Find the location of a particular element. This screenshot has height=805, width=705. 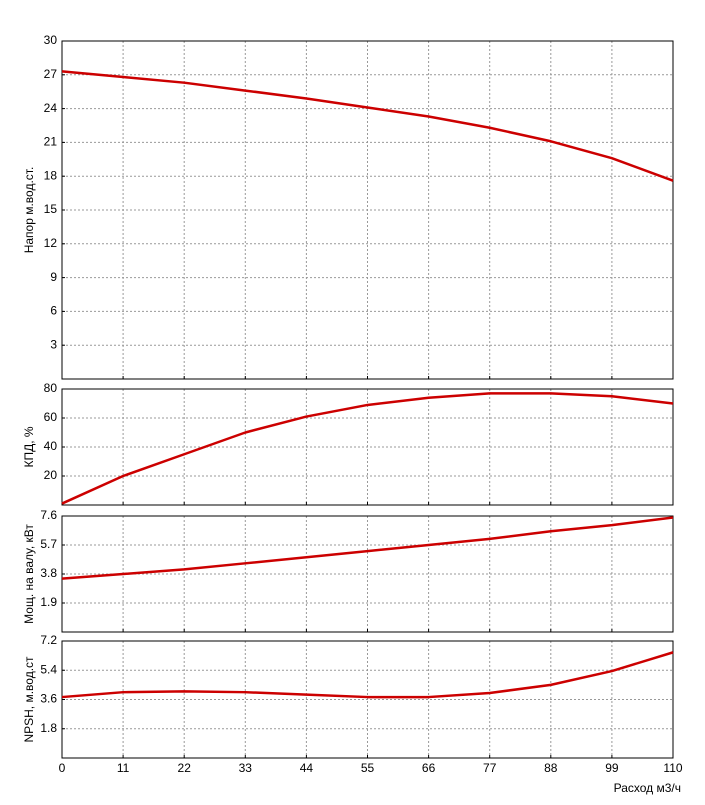

x-tick-label: 0 is located at coordinates (62, 768).